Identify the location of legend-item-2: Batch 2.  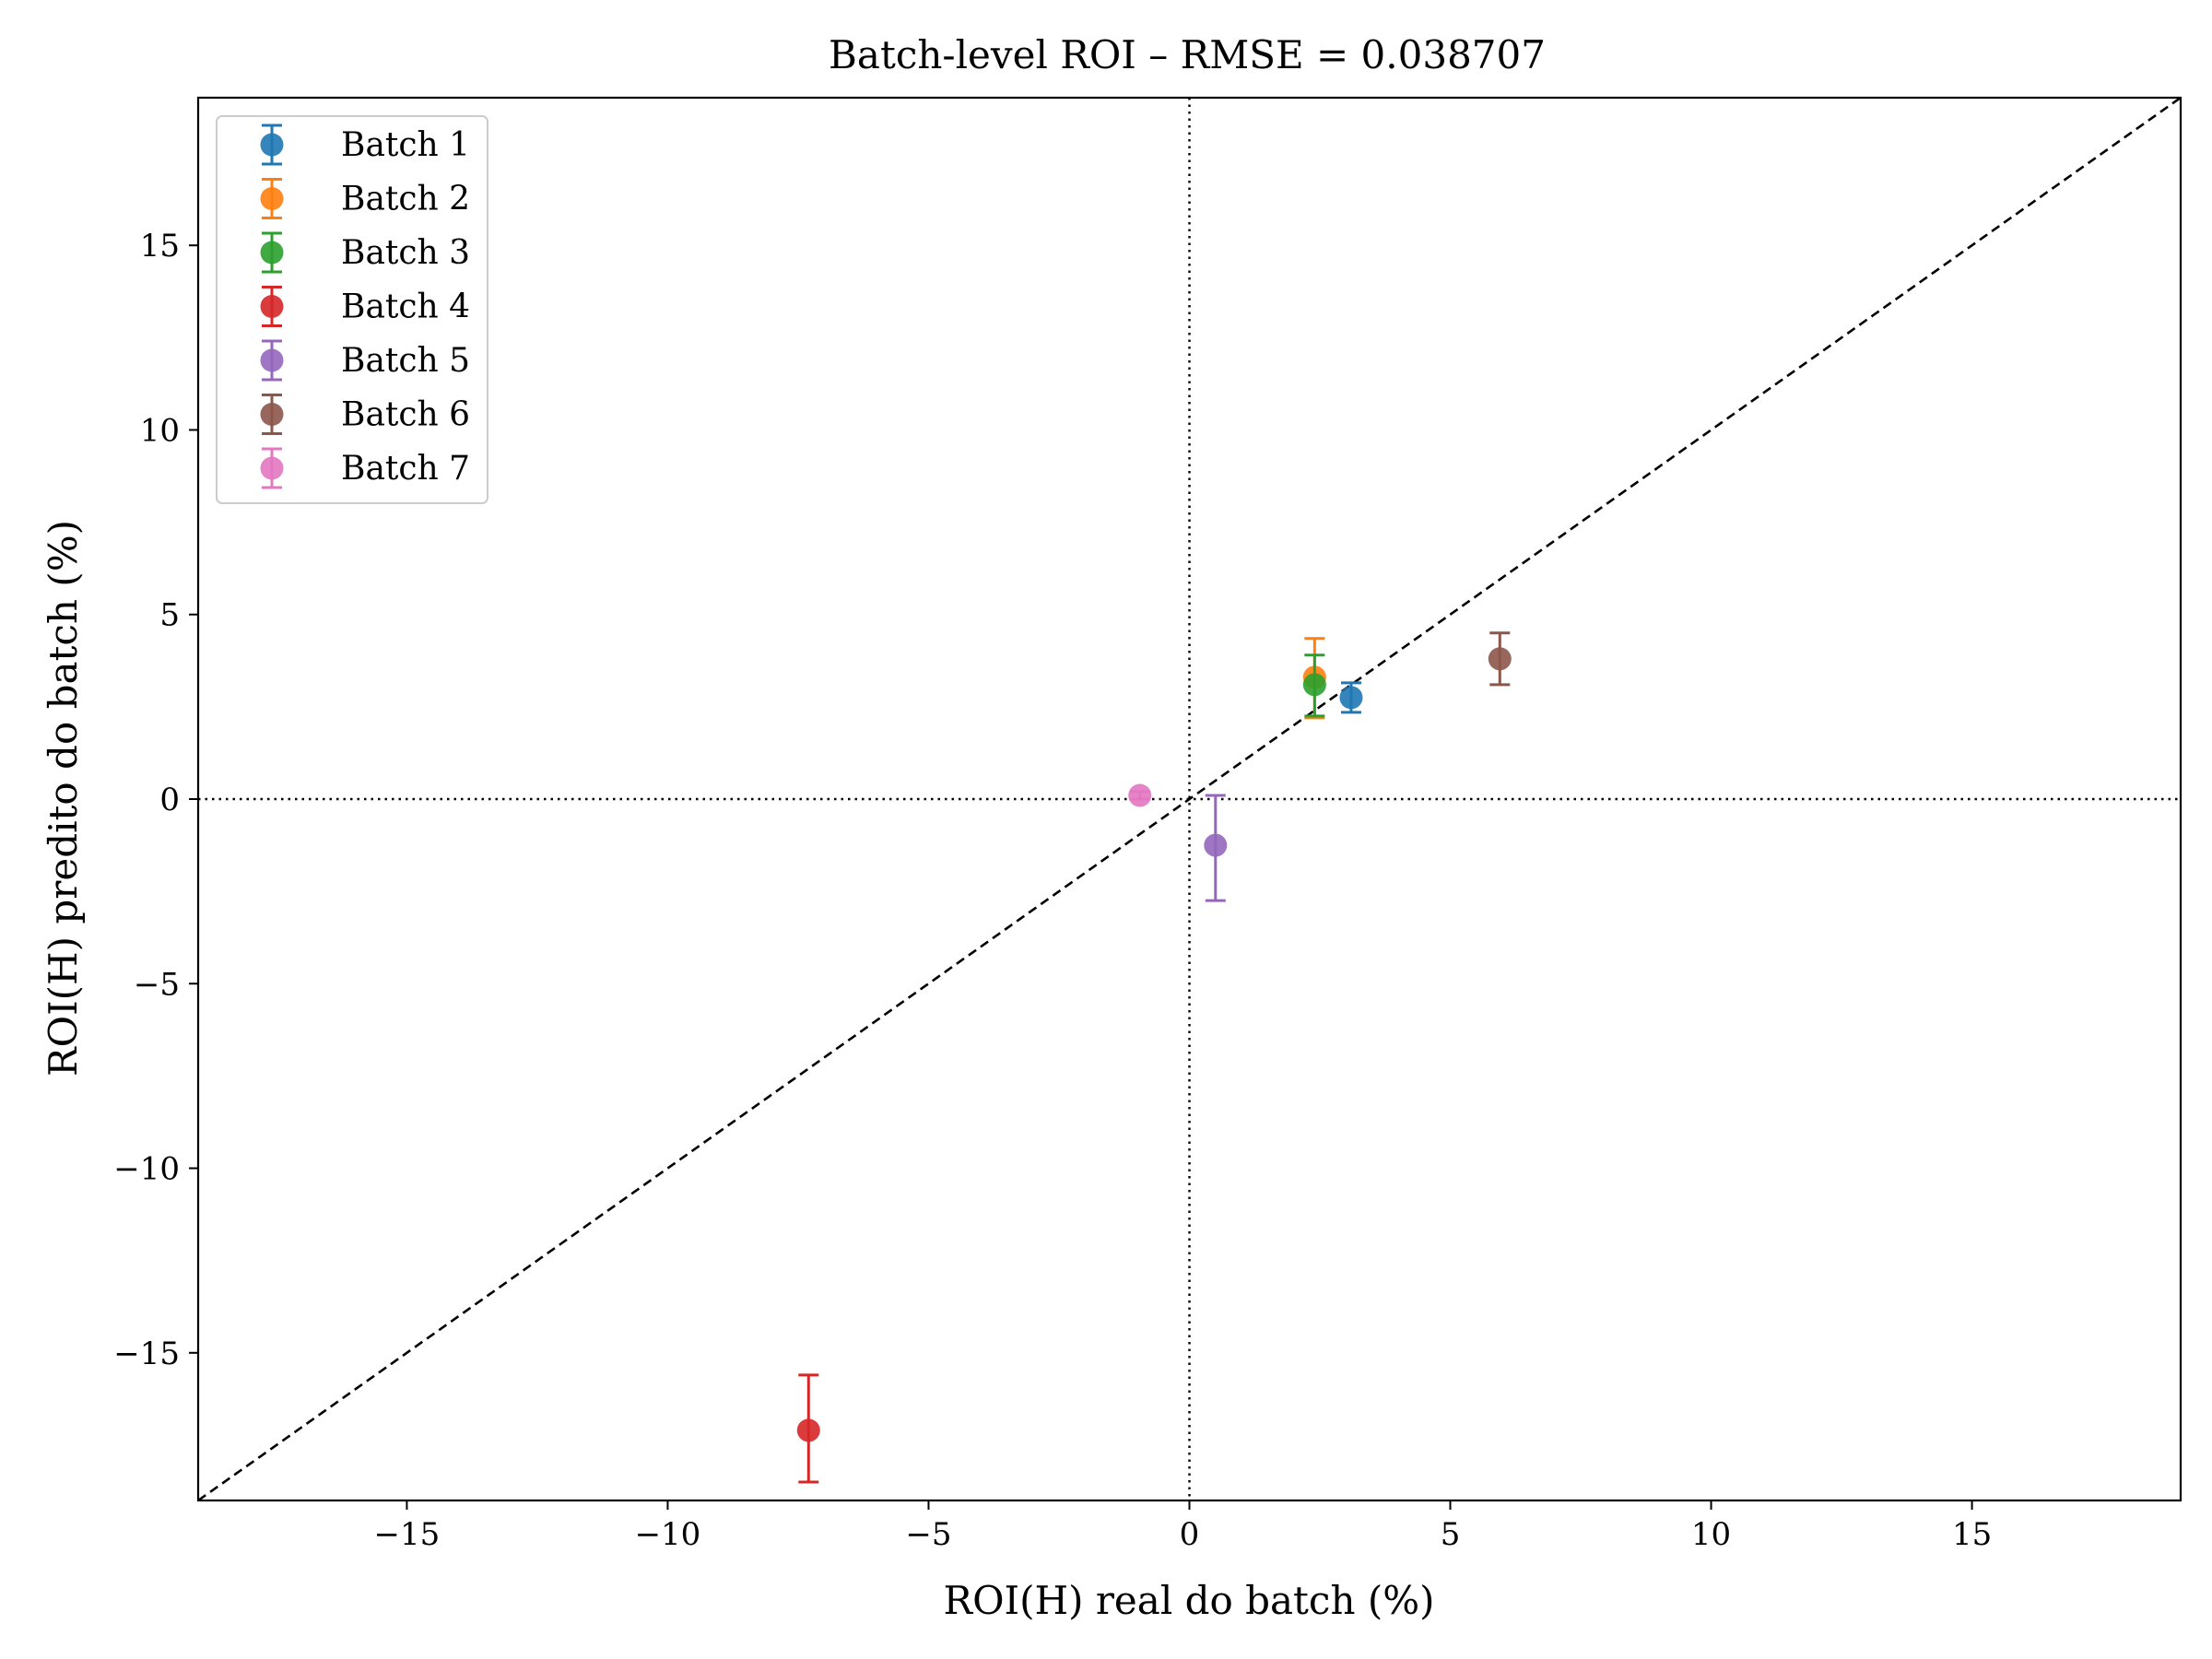
(365, 198).